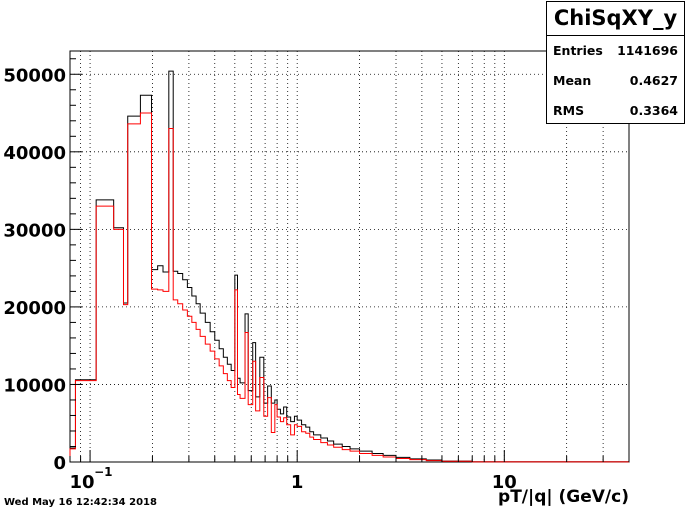 Image resolution: width=700 pixels, height=514 pixels. What do you see at coordinates (34, 153) in the screenshot?
I see `y-tick-label: 40000` at bounding box center [34, 153].